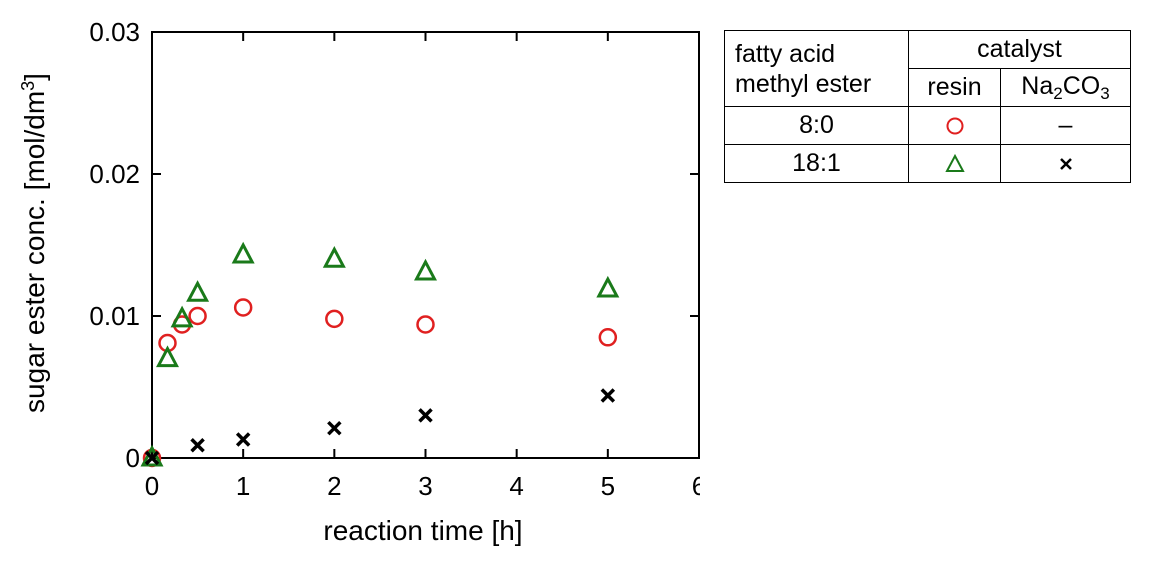  Describe the element at coordinates (608, 486) in the screenshot. I see `x-tick-label: 5` at that location.